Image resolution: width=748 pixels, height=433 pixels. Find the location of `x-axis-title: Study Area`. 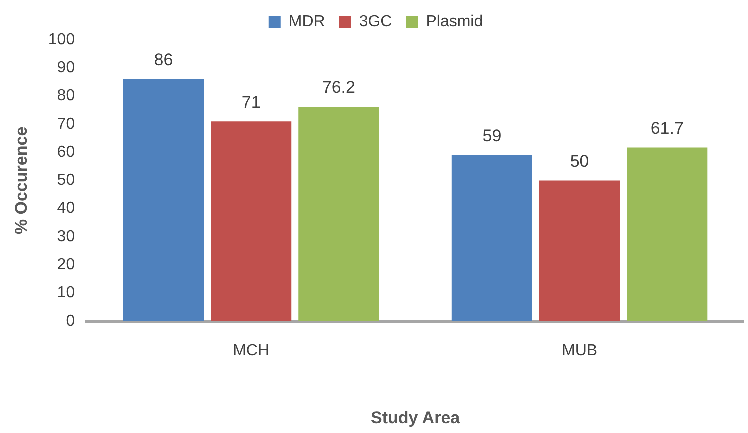

x-axis-title: Study Area is located at coordinates (415, 418).